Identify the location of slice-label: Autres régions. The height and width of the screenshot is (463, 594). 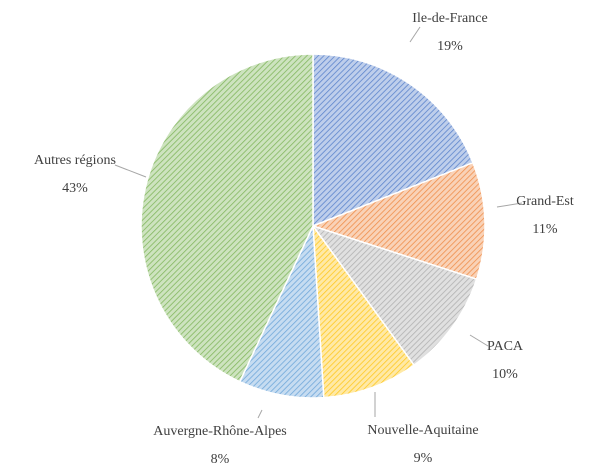
(75, 160).